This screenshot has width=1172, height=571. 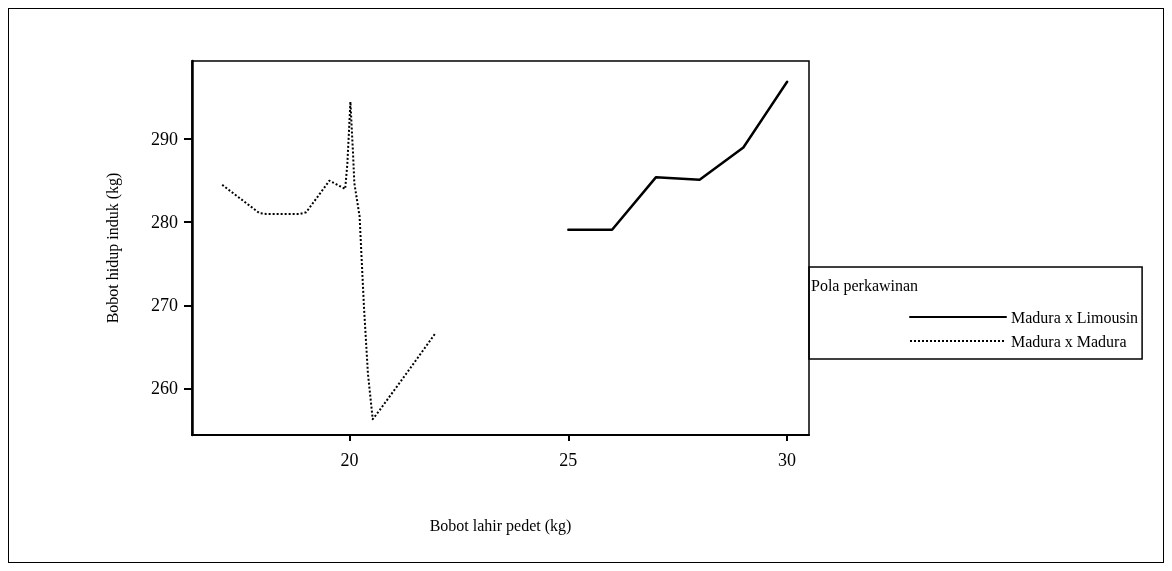 What do you see at coordinates (164, 305) in the screenshot?
I see `y-tick-label: 270` at bounding box center [164, 305].